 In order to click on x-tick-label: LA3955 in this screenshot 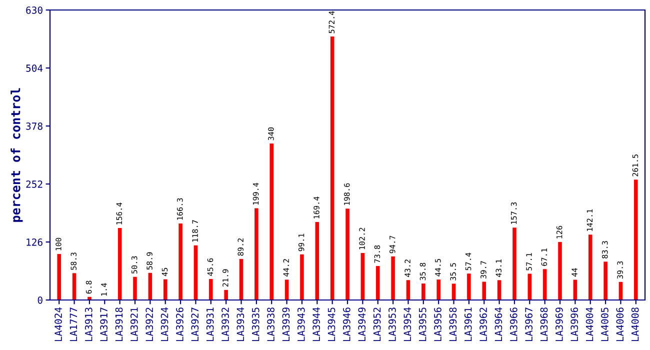, I will do `click(422, 325)`.